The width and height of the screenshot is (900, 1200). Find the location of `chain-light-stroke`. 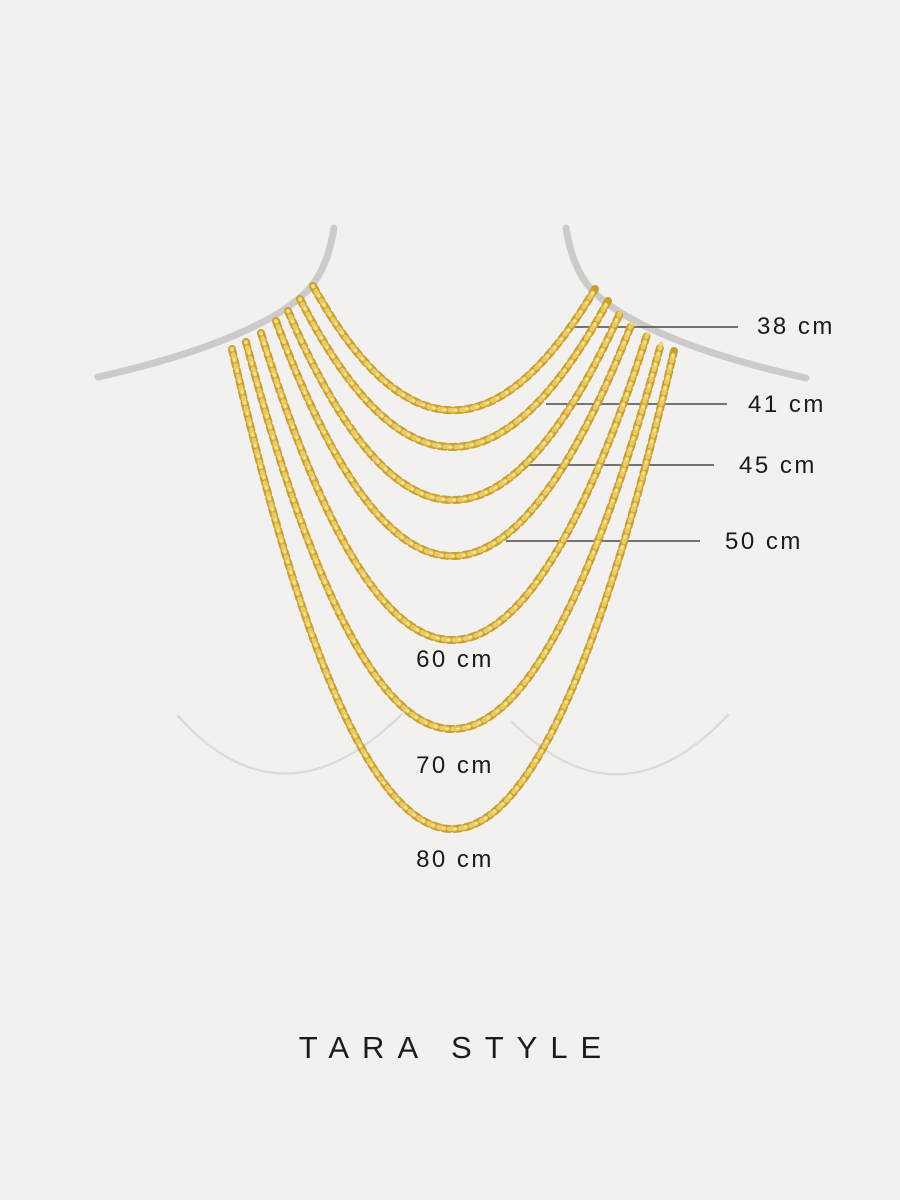

chain-light-stroke is located at coordinates (454, 405).